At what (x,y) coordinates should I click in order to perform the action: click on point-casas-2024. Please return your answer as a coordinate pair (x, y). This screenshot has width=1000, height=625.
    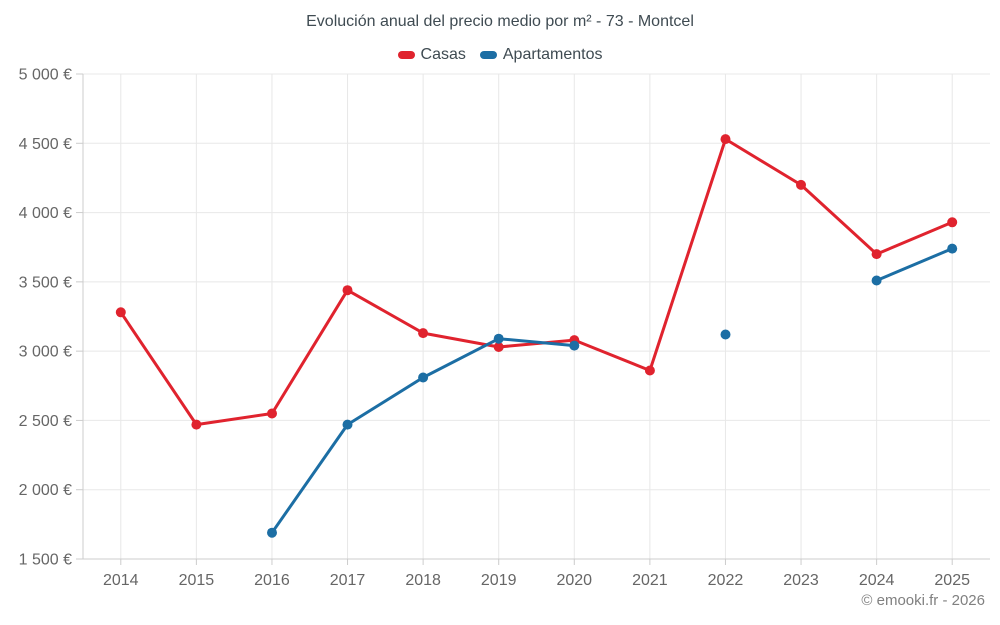
    Looking at the image, I should click on (876, 254).